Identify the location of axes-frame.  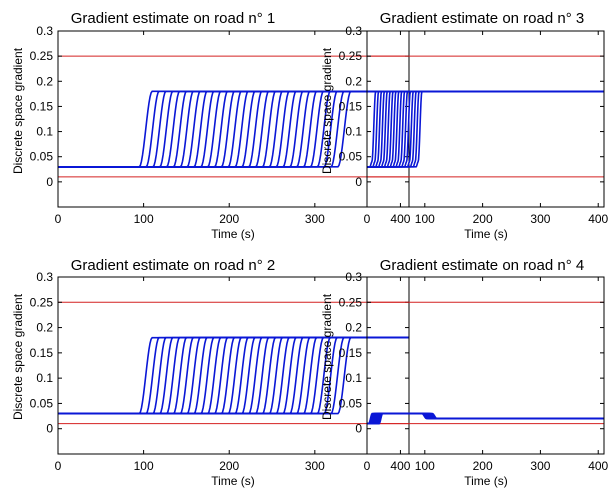
(485, 365).